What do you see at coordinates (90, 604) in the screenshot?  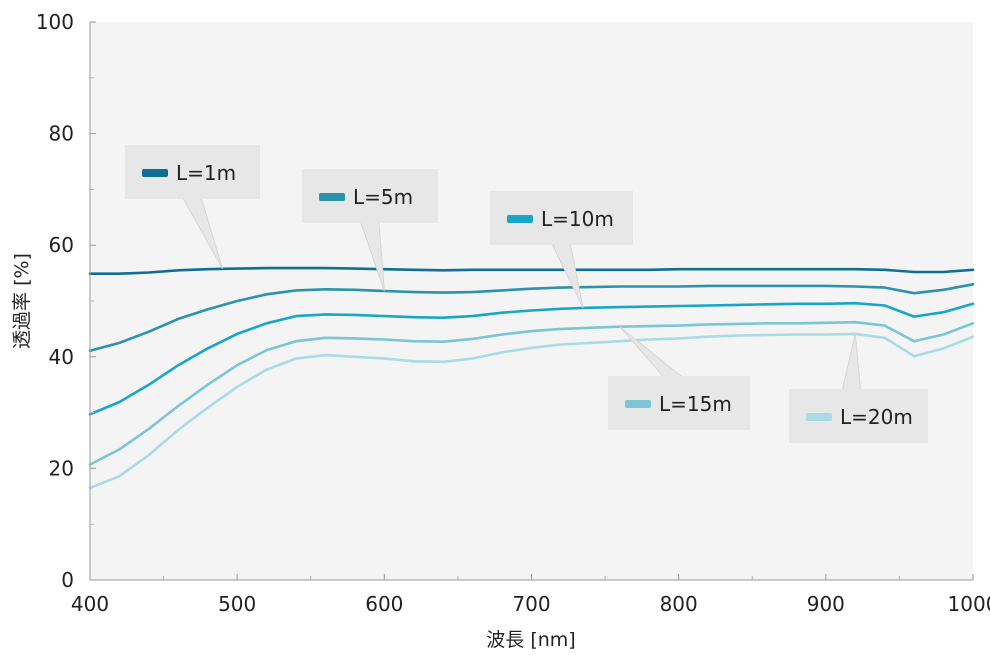 I see `x-tick-label: 400` at bounding box center [90, 604].